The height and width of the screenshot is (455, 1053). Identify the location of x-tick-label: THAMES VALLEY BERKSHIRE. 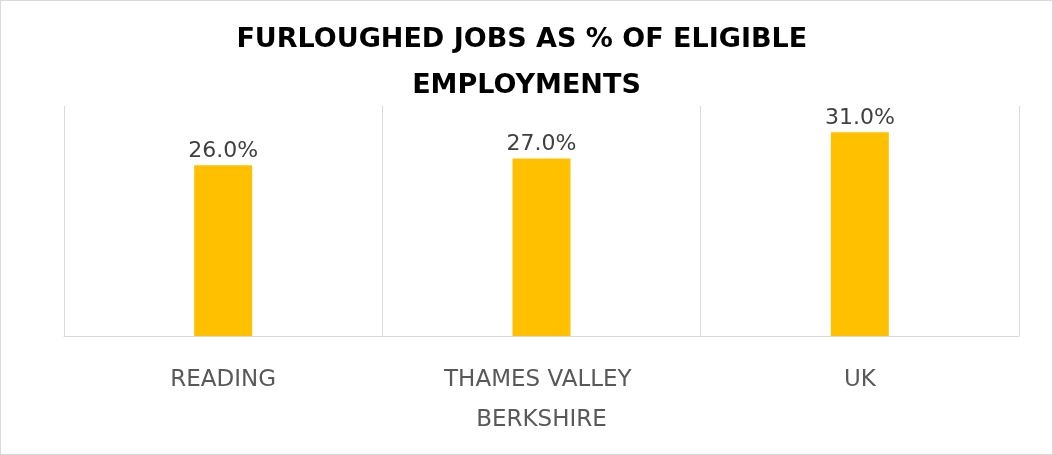
(541, 398).